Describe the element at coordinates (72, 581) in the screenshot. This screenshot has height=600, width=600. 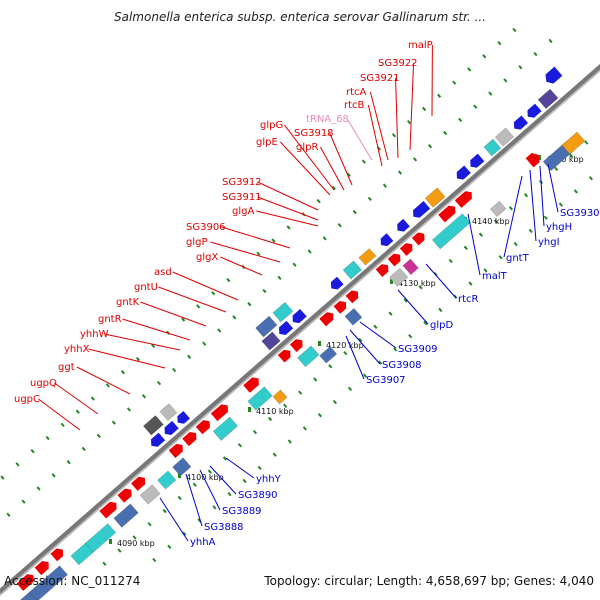
I see `accession-text: Accession: NC_011274` at that location.